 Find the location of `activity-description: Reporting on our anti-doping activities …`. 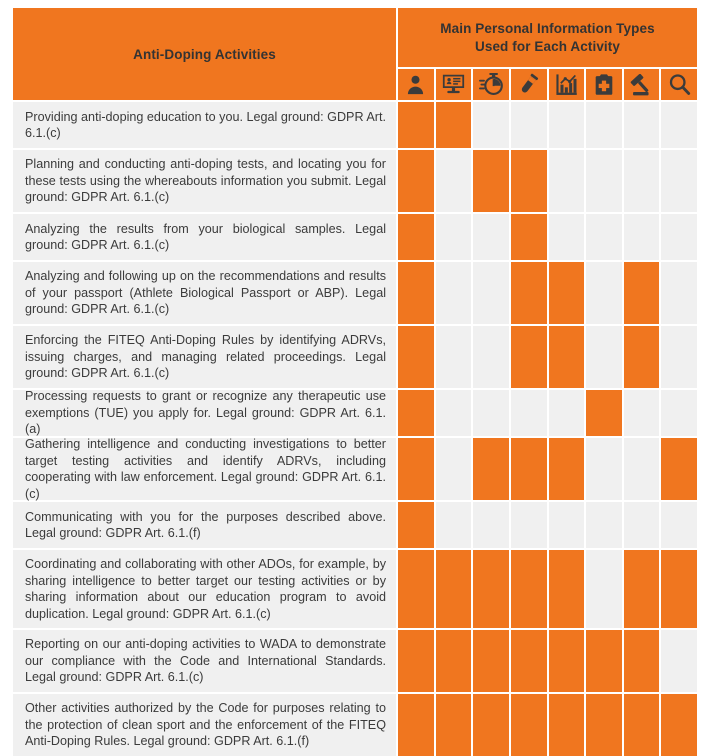

activity-description: Reporting on our anti-doping activities … is located at coordinates (204, 661).